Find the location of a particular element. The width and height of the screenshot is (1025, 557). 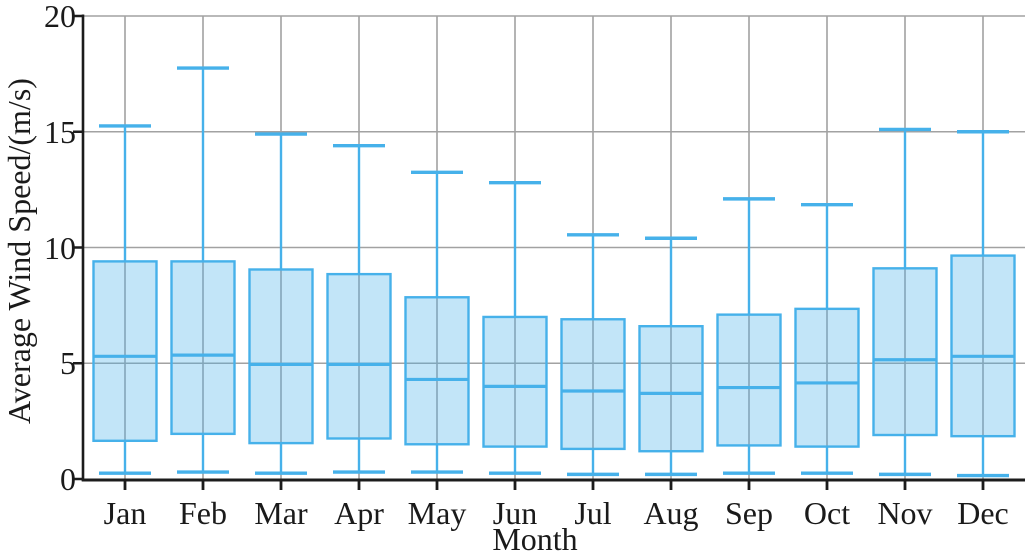

x-tick-label-jan: Jan is located at coordinates (125, 513).